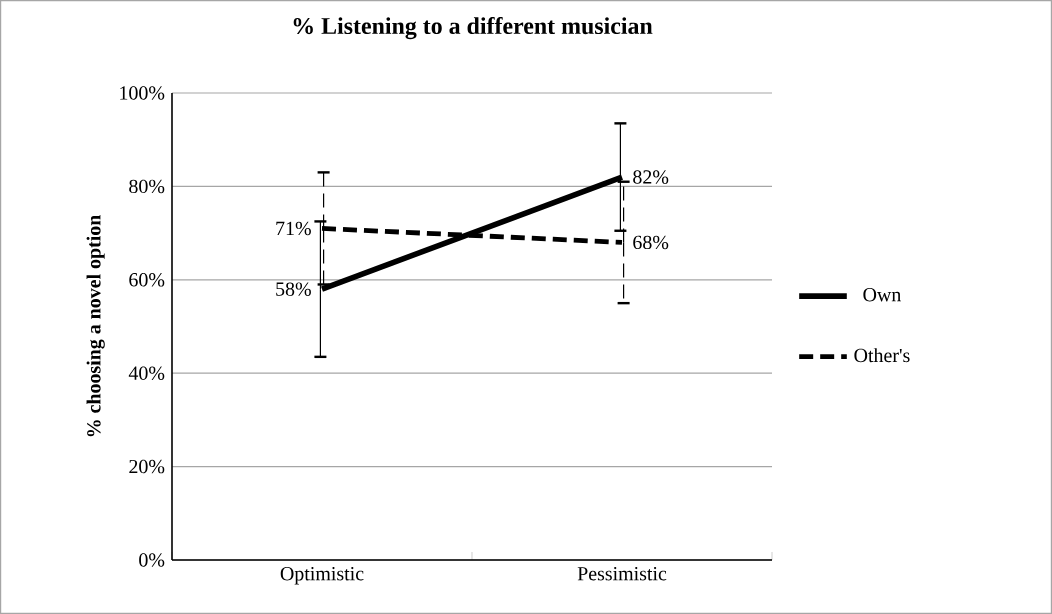 The image size is (1052, 614). Describe the element at coordinates (293, 289) in the screenshot. I see `data-label: 58%` at that location.